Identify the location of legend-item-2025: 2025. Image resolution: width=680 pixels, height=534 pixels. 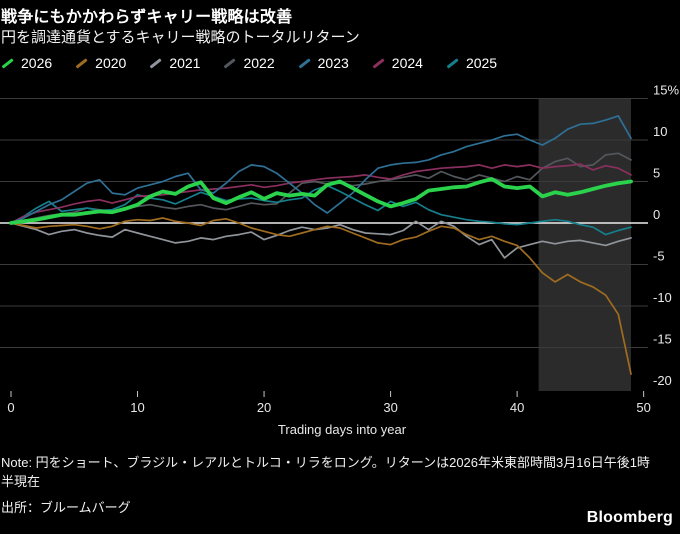
(471, 63).